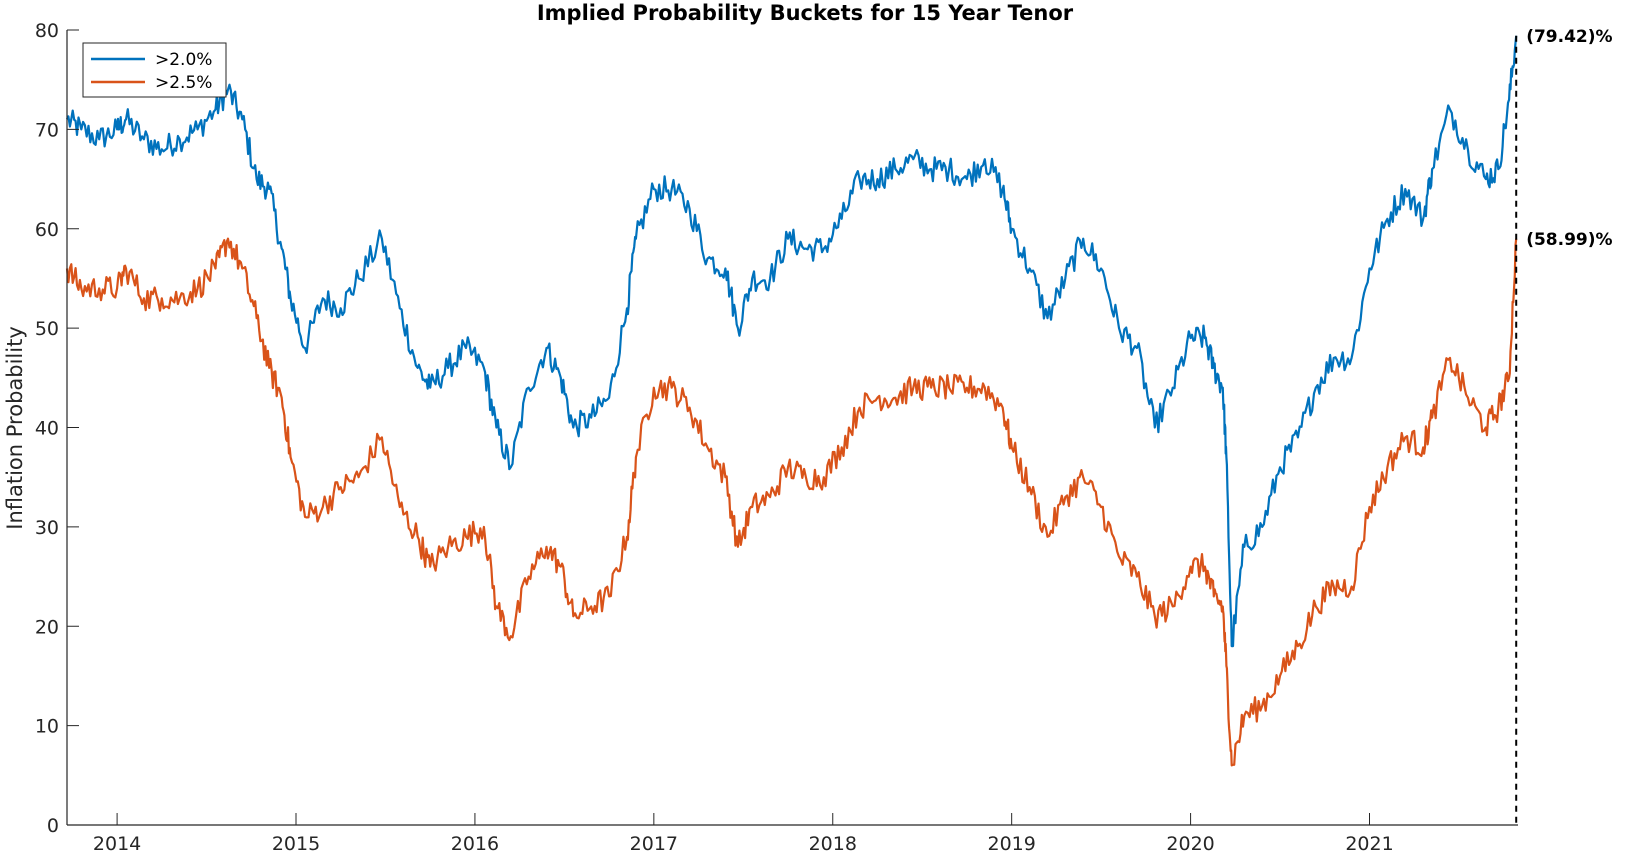 Image resolution: width=1625 pixels, height=855 pixels. Describe the element at coordinates (1190, 844) in the screenshot. I see `x-tick-label: 2020` at that location.